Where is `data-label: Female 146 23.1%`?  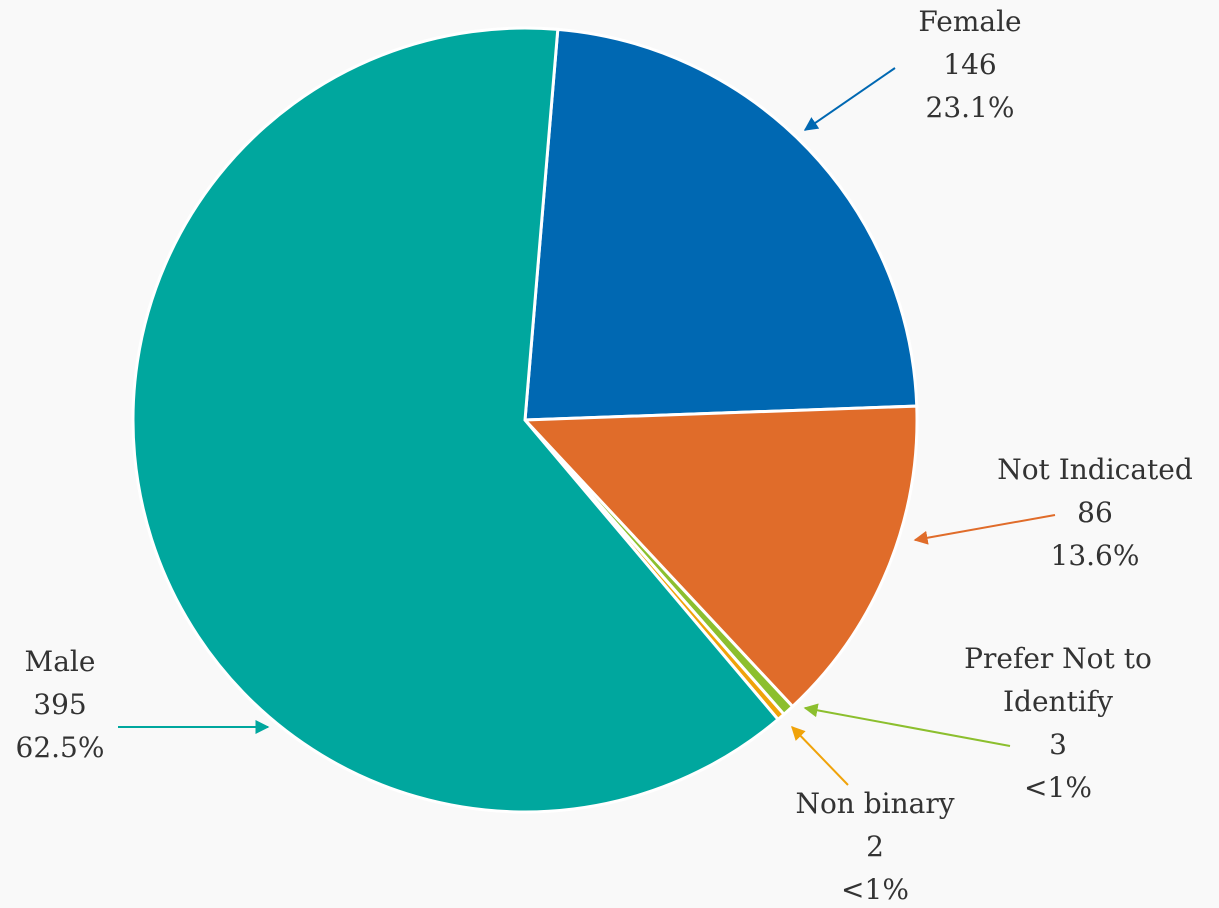
data-label: Female 146 23.1% is located at coordinates (970, 64).